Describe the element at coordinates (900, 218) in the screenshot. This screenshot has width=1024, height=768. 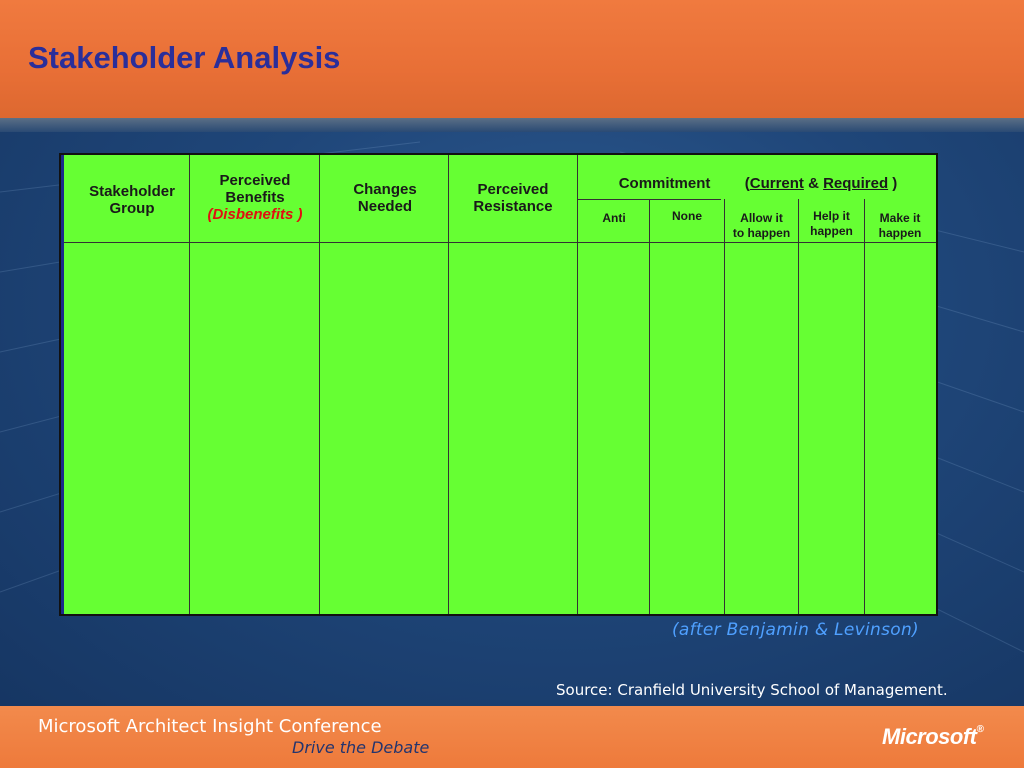
I see `subheader-make-line1: Make it` at that location.